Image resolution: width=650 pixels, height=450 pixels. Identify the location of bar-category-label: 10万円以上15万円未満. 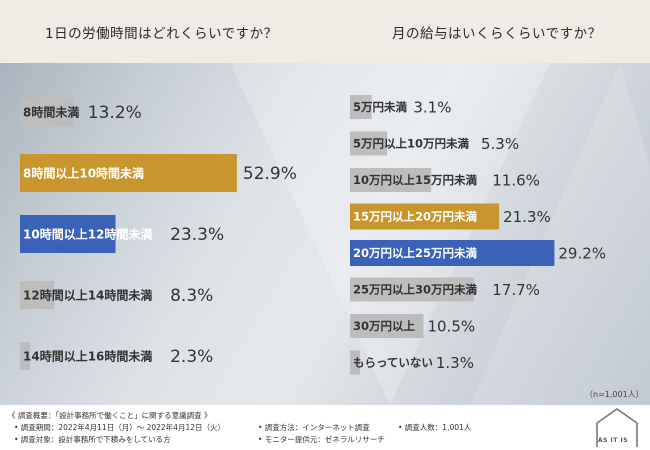
(415, 180).